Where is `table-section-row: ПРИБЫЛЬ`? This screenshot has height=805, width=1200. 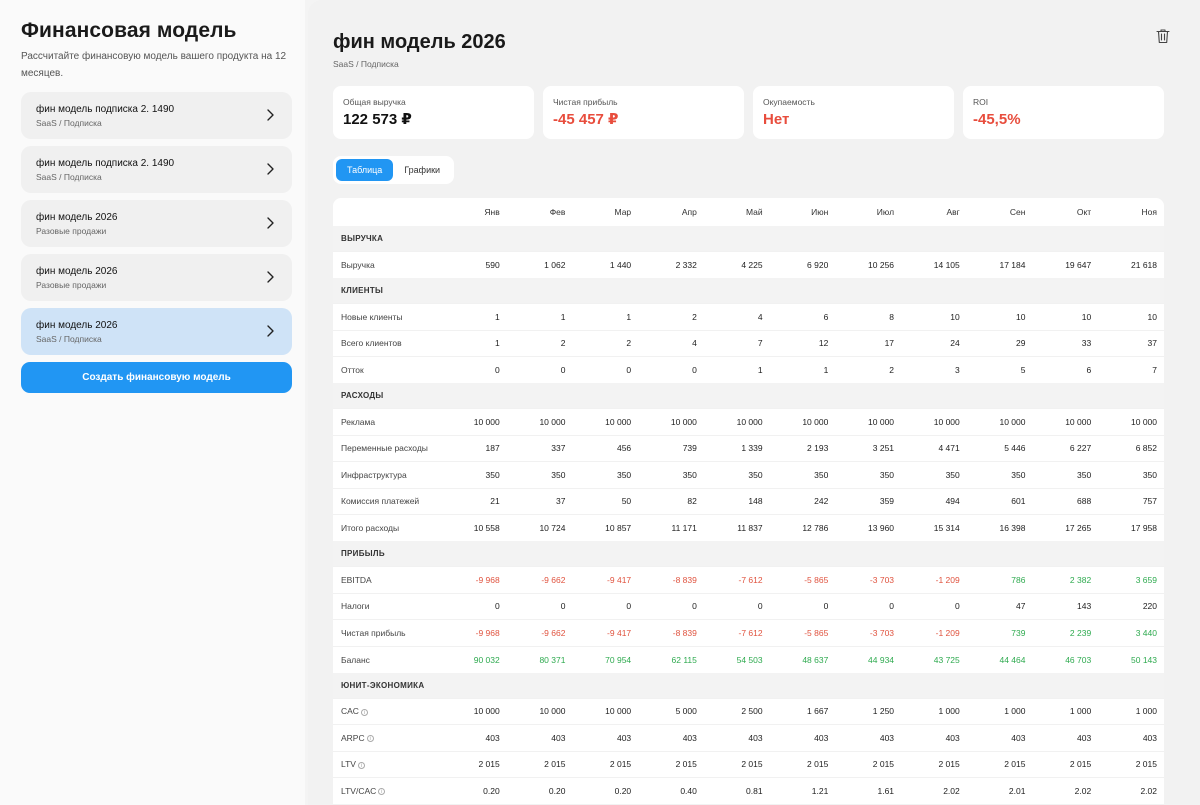 table-section-row: ПРИБЫЛЬ is located at coordinates (748, 554).